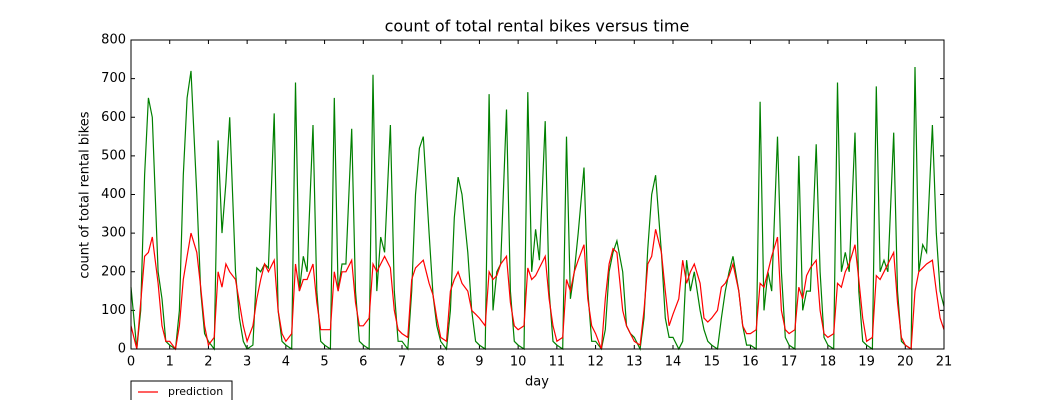 This screenshot has width=1050, height=400. Describe the element at coordinates (324, 362) in the screenshot. I see `x-tick-label: 5` at that location.